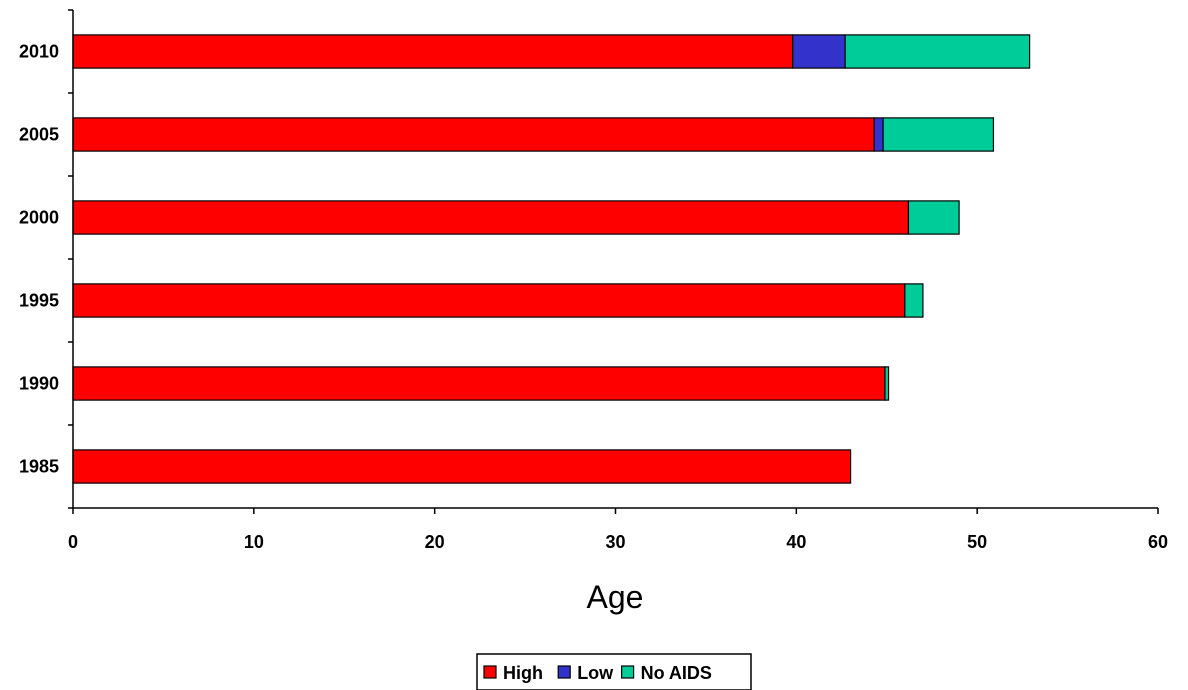  Describe the element at coordinates (473, 134) in the screenshot. I see `bar-2005-high` at that location.